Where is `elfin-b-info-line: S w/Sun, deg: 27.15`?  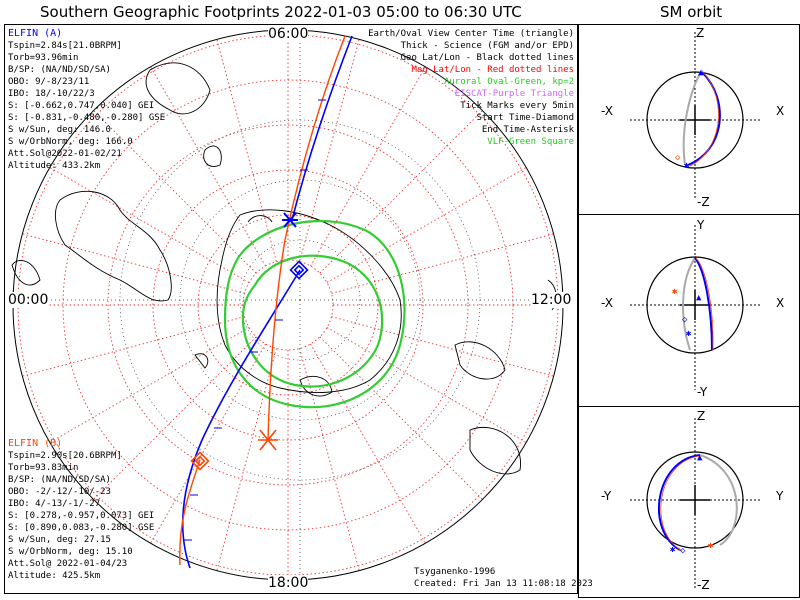 elfin-b-info-line: S w/Sun, deg: 27.15 is located at coordinates (59, 540).